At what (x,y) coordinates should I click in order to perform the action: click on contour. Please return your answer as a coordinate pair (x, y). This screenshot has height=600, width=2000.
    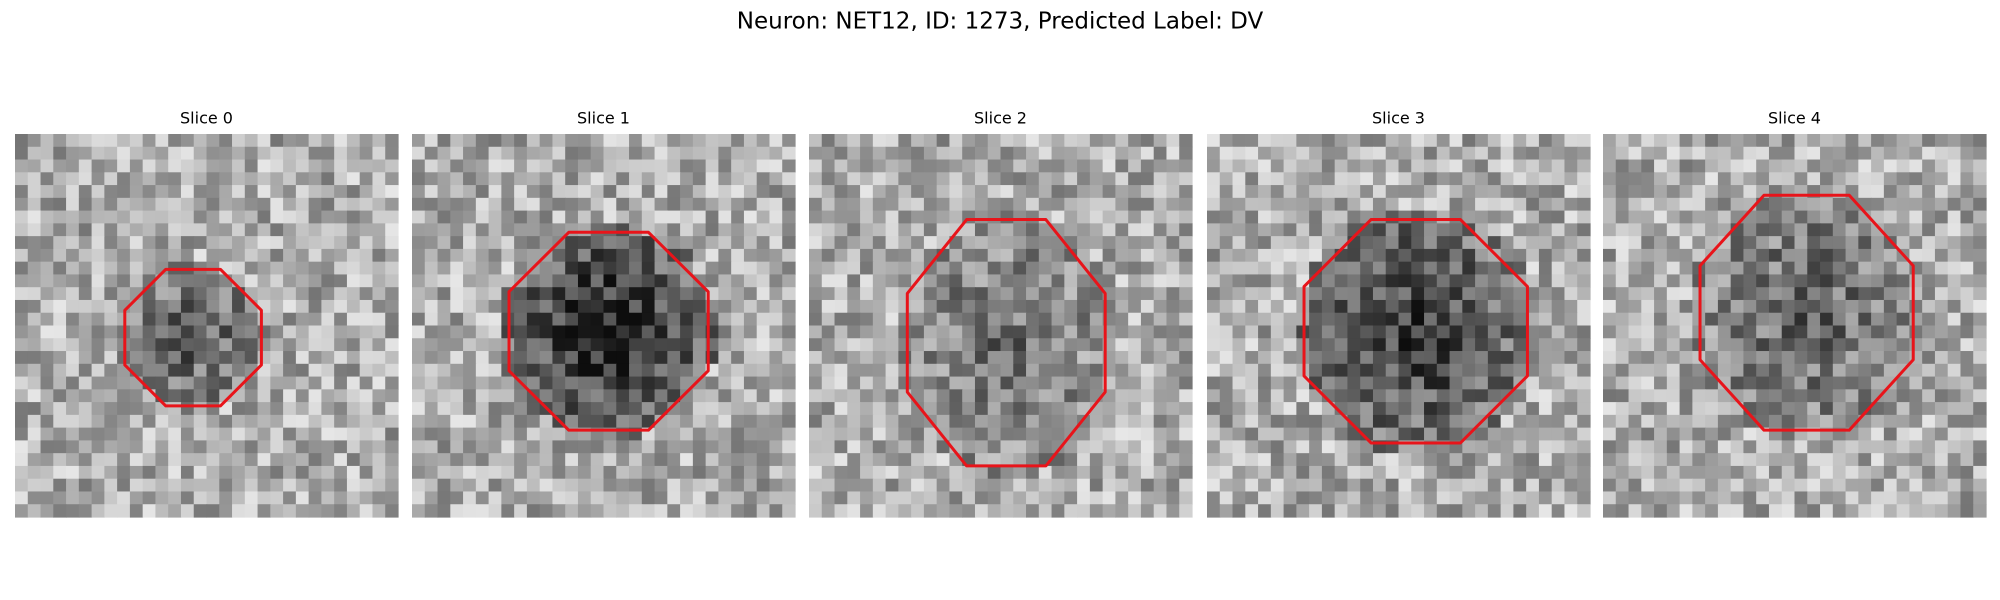
    Looking at the image, I should click on (1006, 343).